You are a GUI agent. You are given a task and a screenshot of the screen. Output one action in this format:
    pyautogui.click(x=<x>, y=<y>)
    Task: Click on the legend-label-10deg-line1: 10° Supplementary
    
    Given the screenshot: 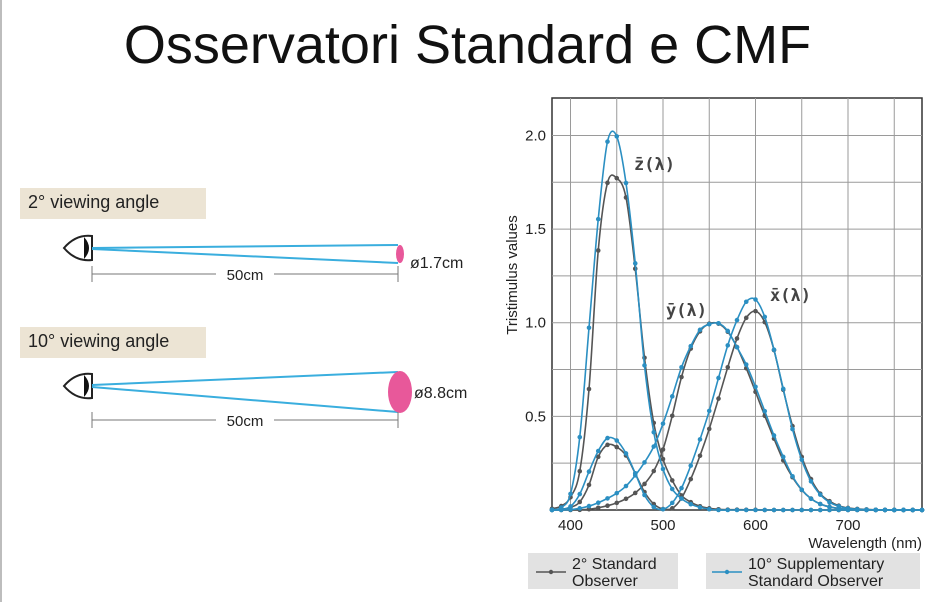 What is the action you would take?
    pyautogui.click(x=816, y=564)
    